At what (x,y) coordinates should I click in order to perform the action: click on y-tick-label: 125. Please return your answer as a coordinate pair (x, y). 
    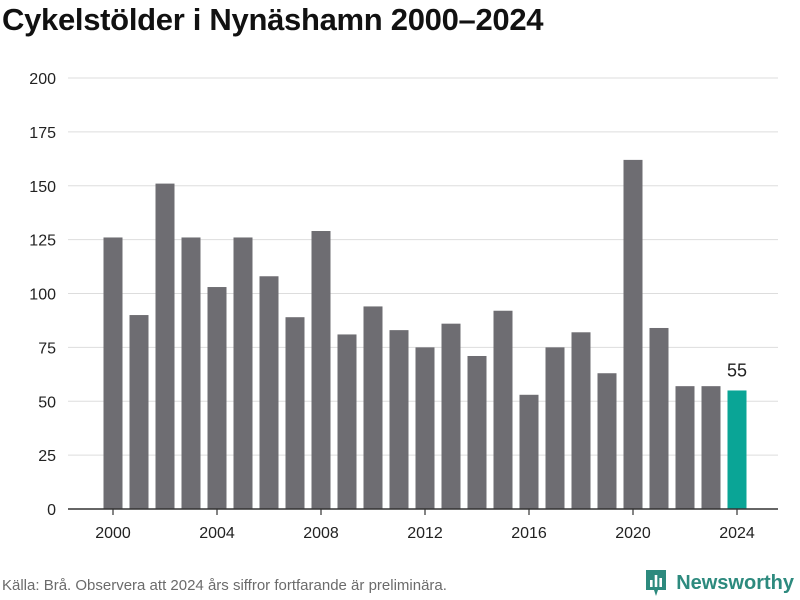
    Looking at the image, I should click on (42, 241).